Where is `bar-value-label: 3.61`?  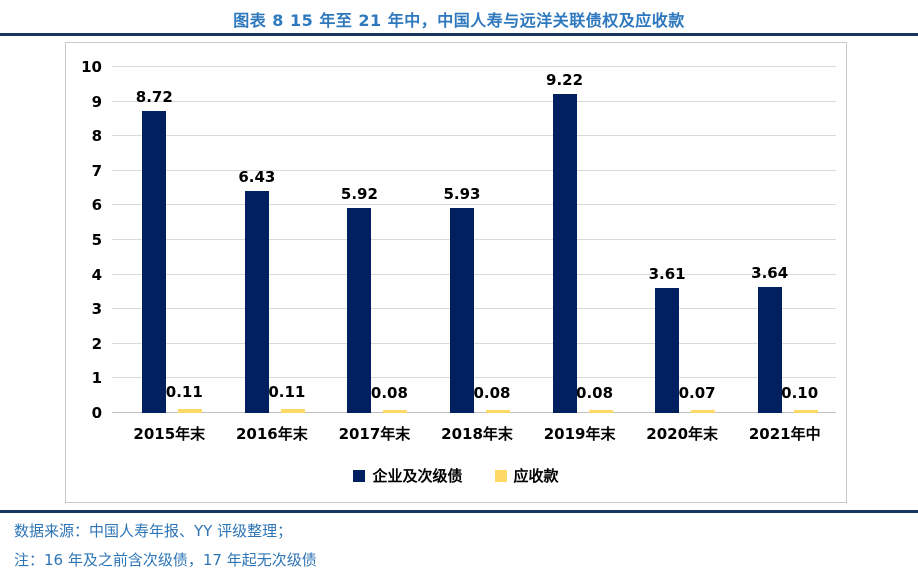 bar-value-label: 3.61 is located at coordinates (667, 274).